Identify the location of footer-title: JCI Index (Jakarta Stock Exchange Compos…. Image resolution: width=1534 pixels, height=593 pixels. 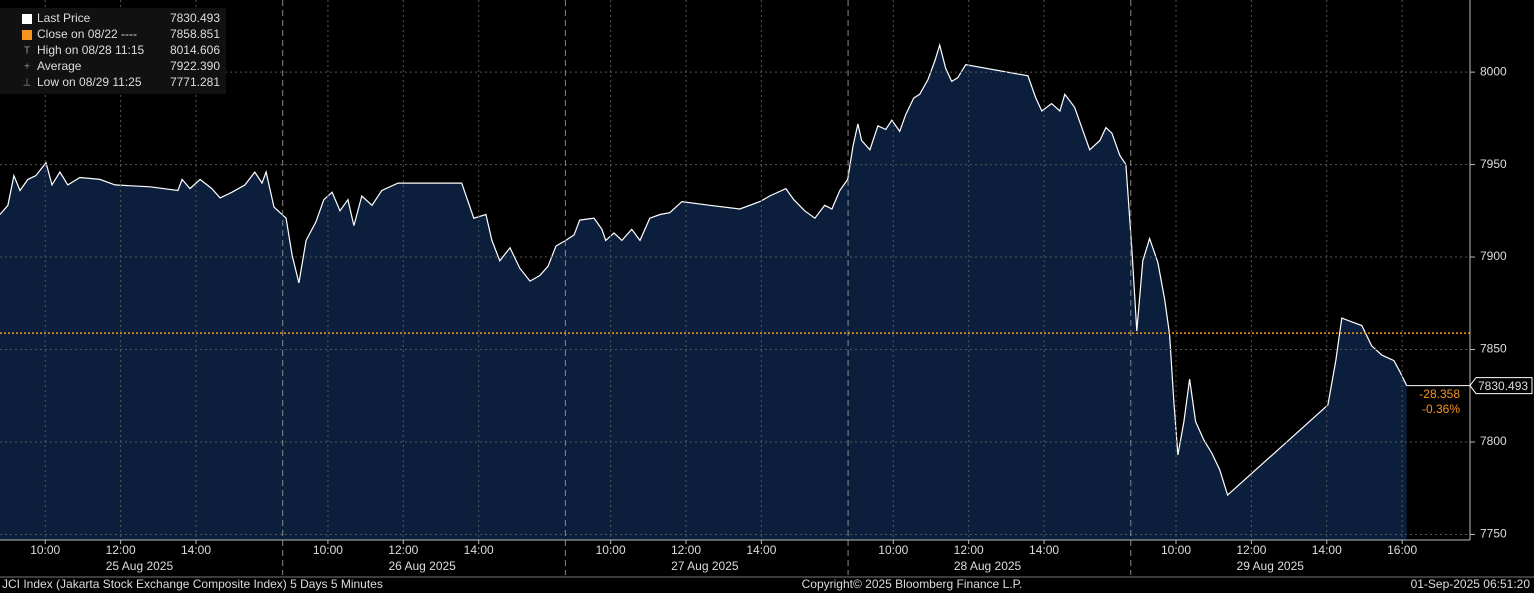
(192, 584).